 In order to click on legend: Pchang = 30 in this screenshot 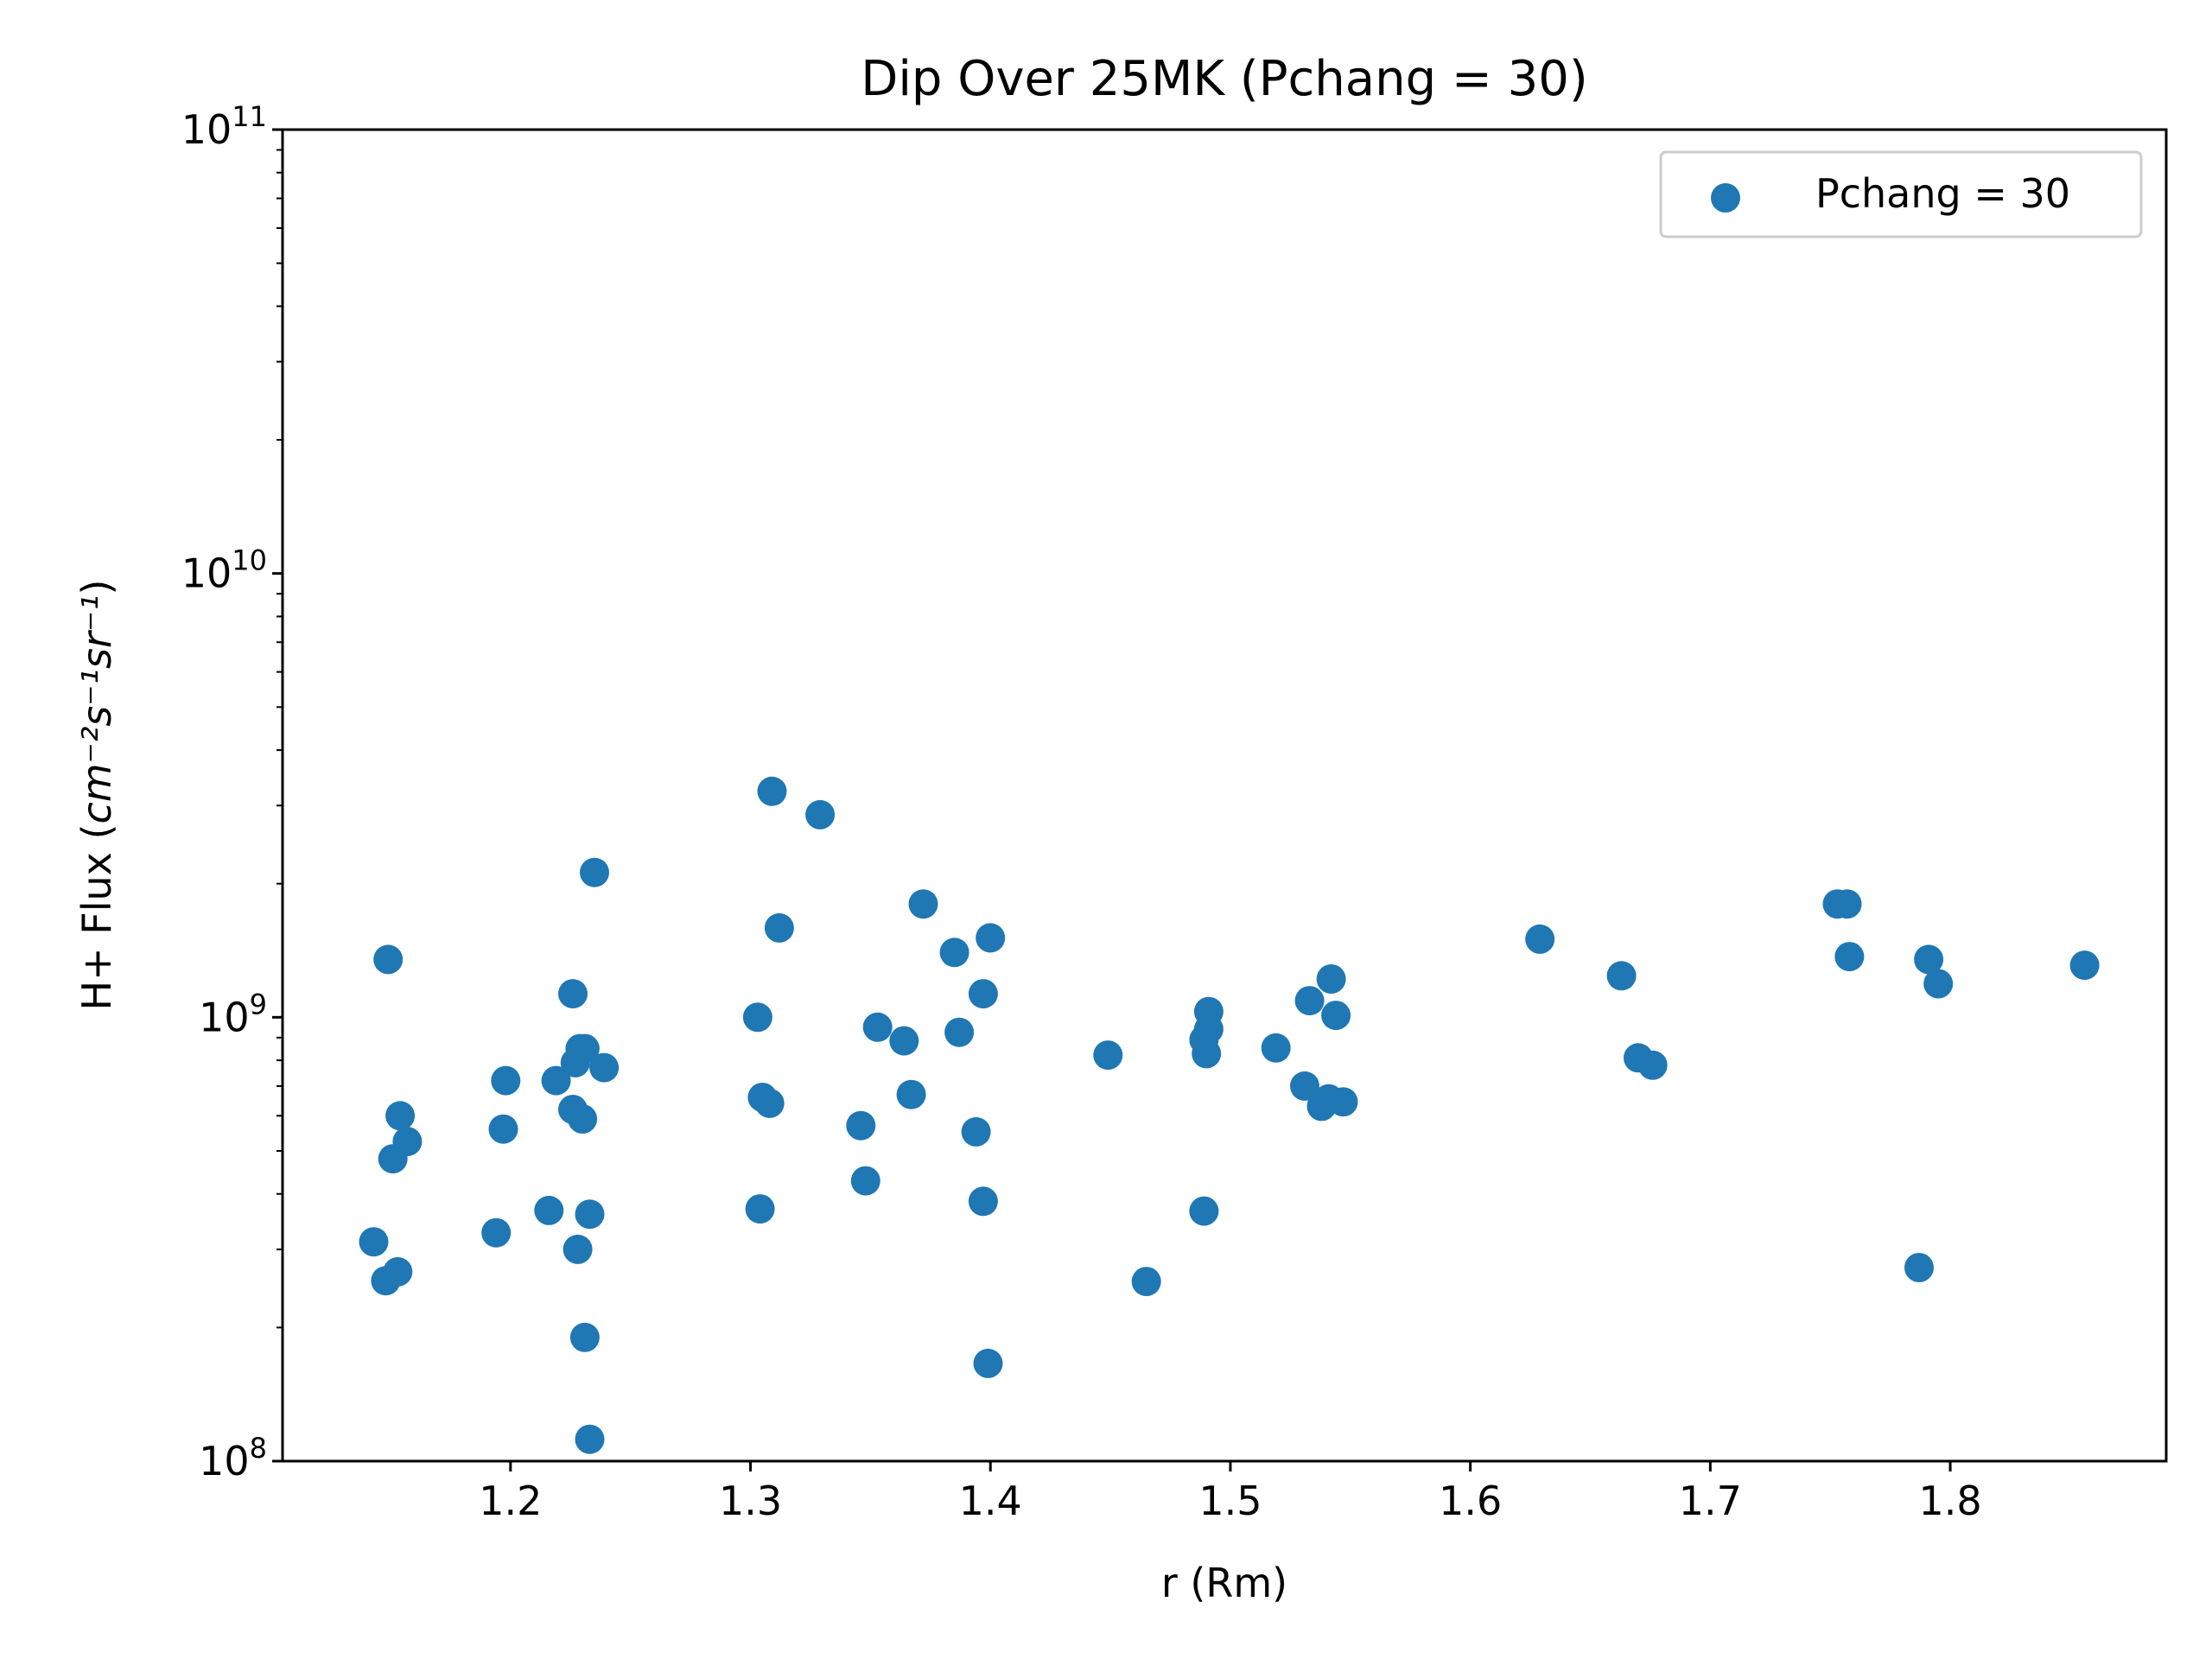, I will do `click(1901, 194)`.